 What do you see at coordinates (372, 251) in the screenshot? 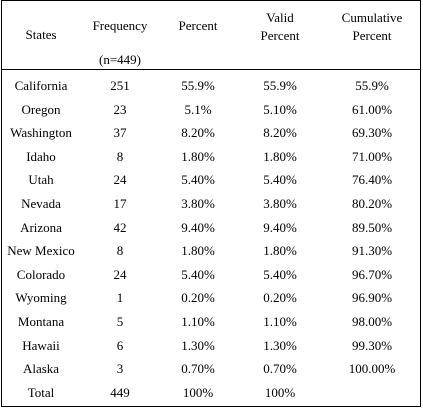
I see `cell-cumulative-percent: 91.30%` at bounding box center [372, 251].